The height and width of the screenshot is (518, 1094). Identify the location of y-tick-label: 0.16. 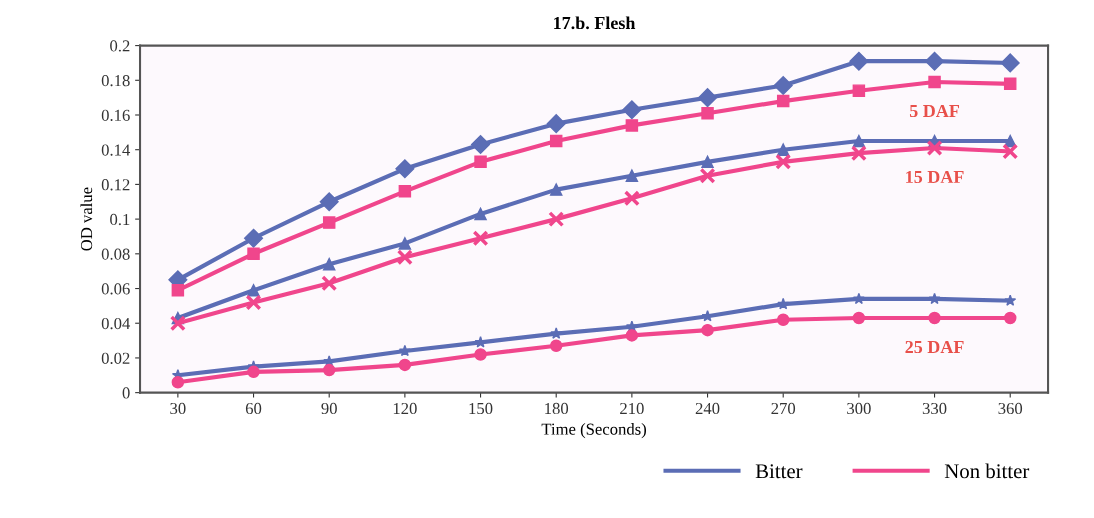
(115, 115).